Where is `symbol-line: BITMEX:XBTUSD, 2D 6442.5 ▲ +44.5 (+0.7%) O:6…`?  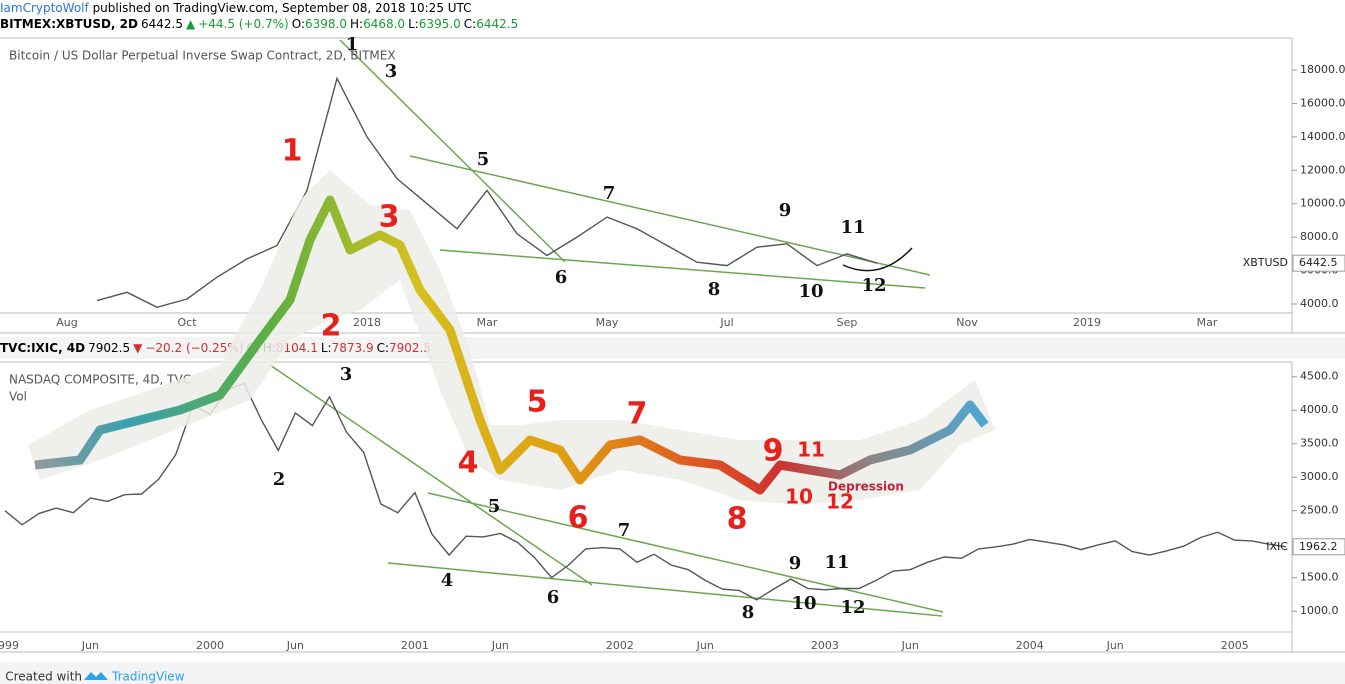
symbol-line: BITMEX:XBTUSD, 2D 6442.5 ▲ +44.5 (+0.7%) O:6… is located at coordinates (260, 24).